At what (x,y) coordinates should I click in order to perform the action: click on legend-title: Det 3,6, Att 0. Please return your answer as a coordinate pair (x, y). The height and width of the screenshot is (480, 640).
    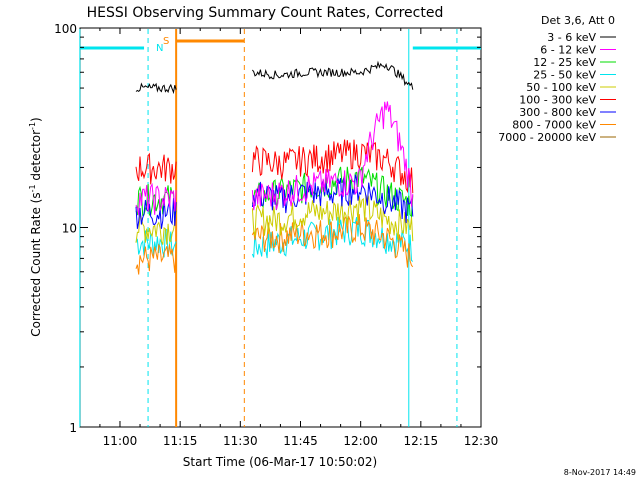
    Looking at the image, I should click on (578, 20).